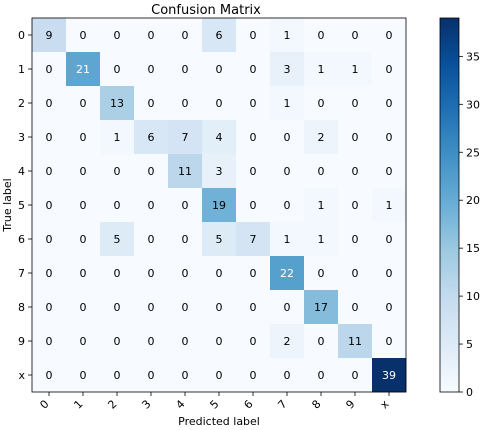 The image size is (480, 430). What do you see at coordinates (282, 404) in the screenshot?
I see `x-tick-label: 7` at bounding box center [282, 404].